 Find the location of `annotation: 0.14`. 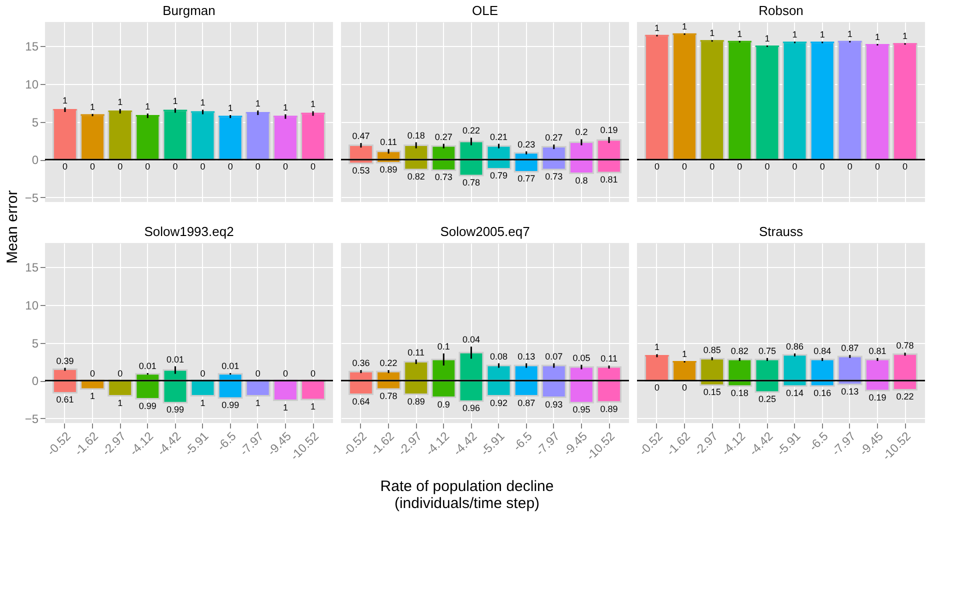

annotation: 0.14 is located at coordinates (795, 393).